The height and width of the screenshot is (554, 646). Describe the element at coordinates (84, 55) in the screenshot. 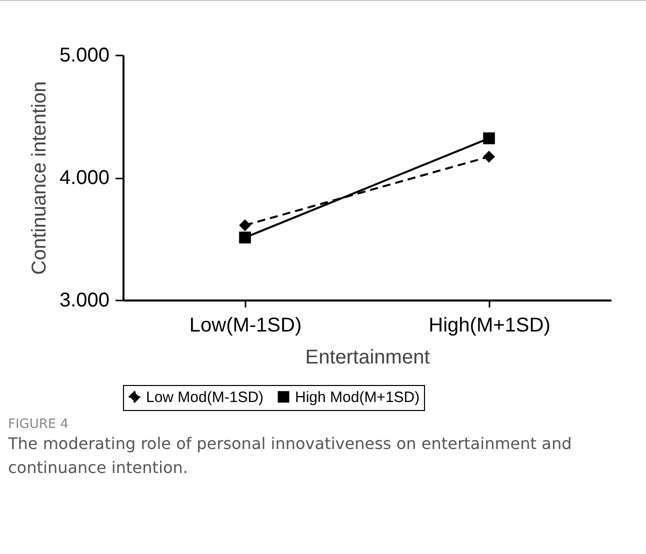

I see `y-tick-label: 5.000` at that location.